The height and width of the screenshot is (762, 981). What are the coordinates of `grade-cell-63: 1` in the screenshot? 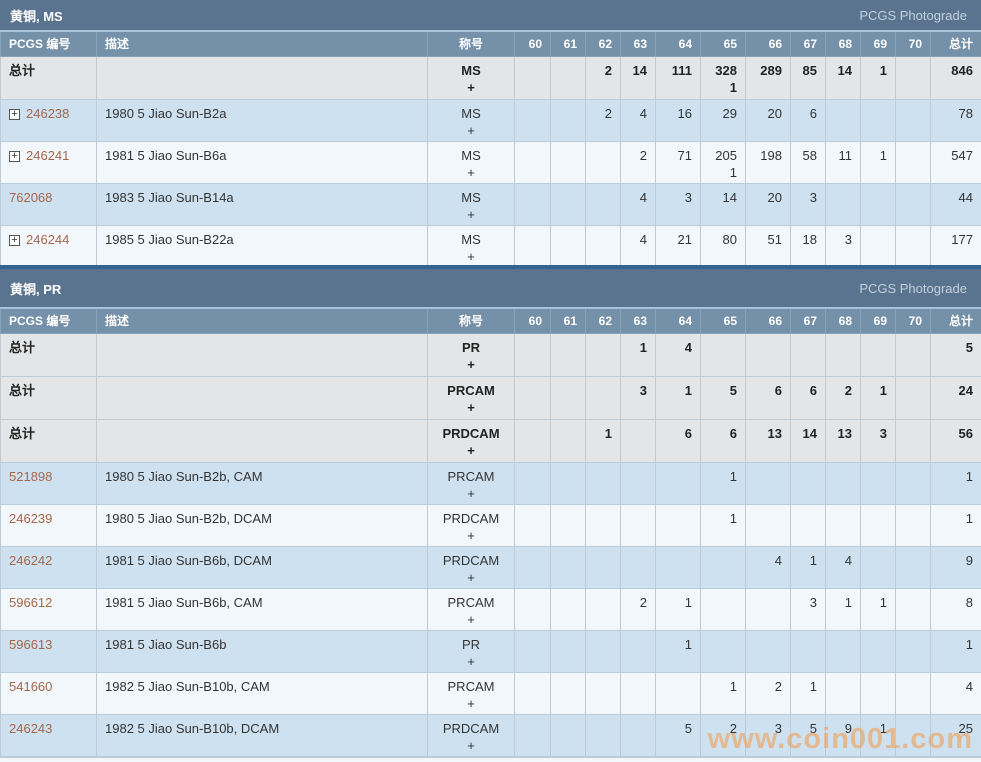 It's located at (638, 354).